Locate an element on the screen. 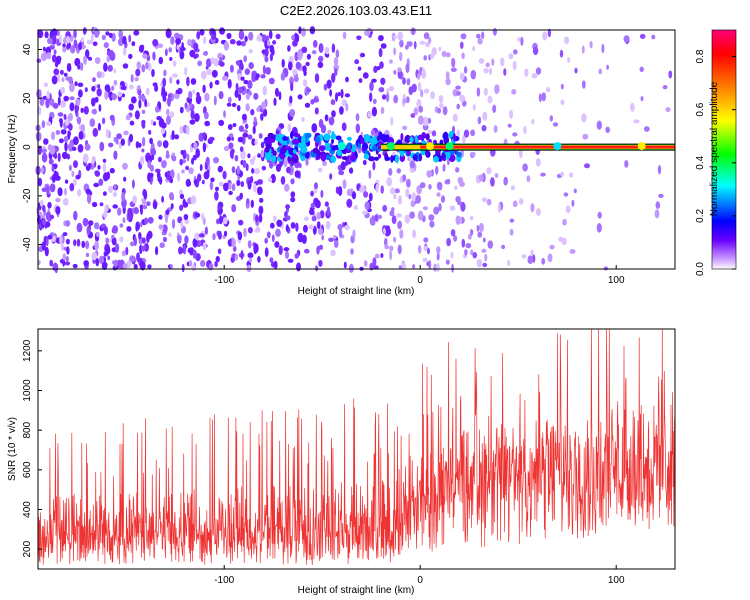 This screenshot has width=750, height=600. snr-ylabel: SNR (10 * v/v) is located at coordinates (12, 449).